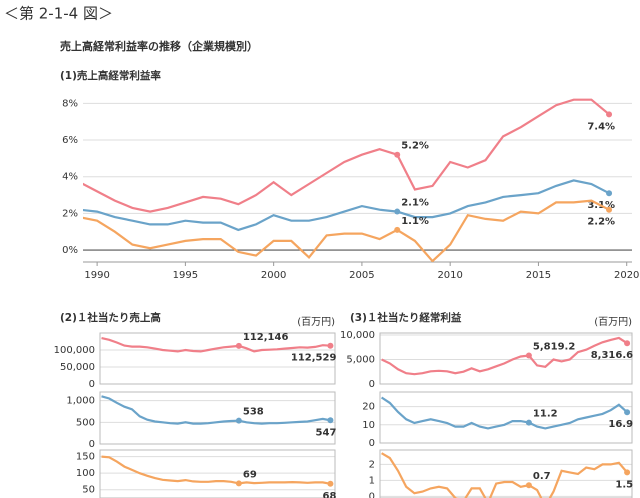  What do you see at coordinates (626, 275) in the screenshot?
I see `x-tick-label: 2020` at bounding box center [626, 275].